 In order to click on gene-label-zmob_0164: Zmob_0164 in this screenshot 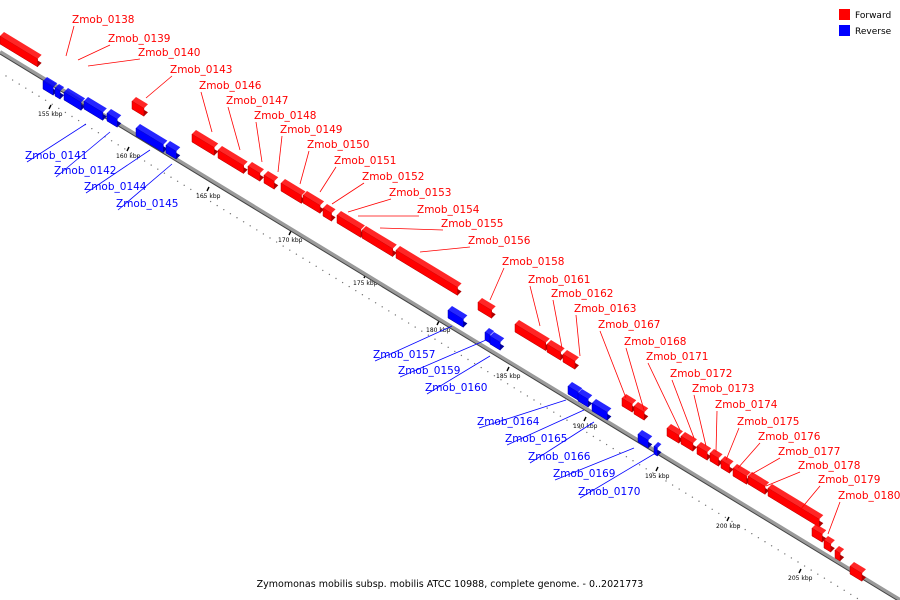, I will do `click(522, 414)`.